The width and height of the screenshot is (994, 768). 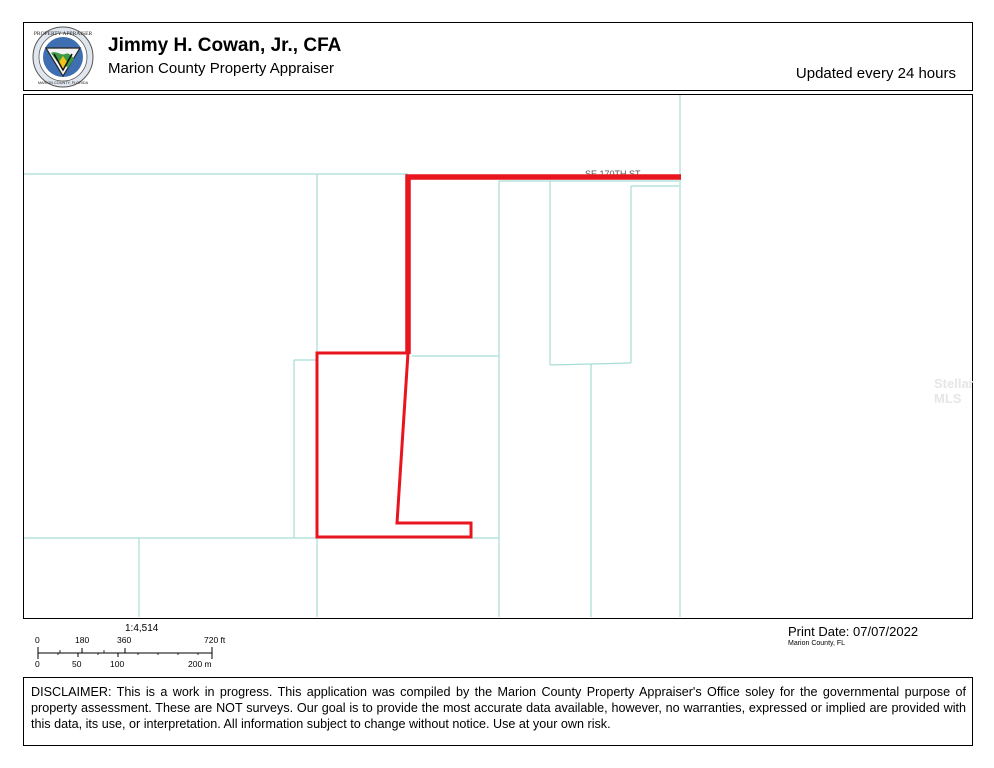 What do you see at coordinates (37, 640) in the screenshot?
I see `scale-ft-label: 0` at bounding box center [37, 640].